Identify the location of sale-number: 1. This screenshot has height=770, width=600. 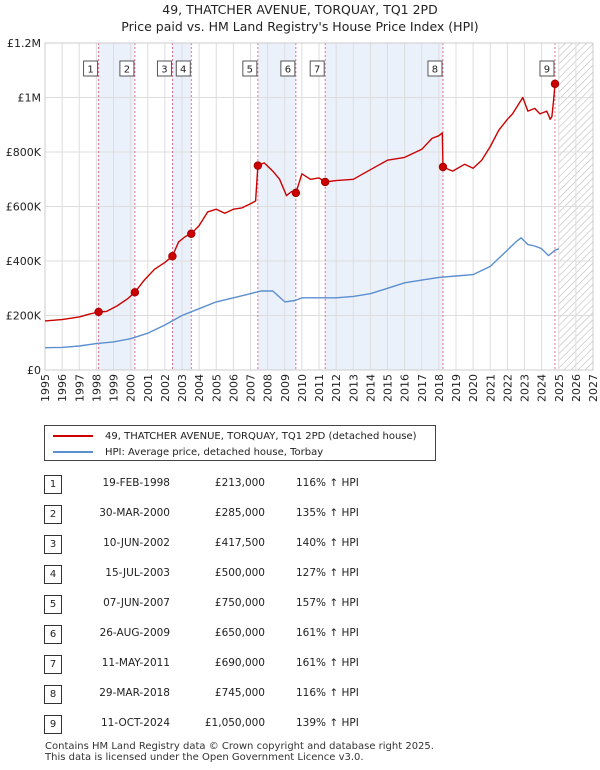
(53, 484).